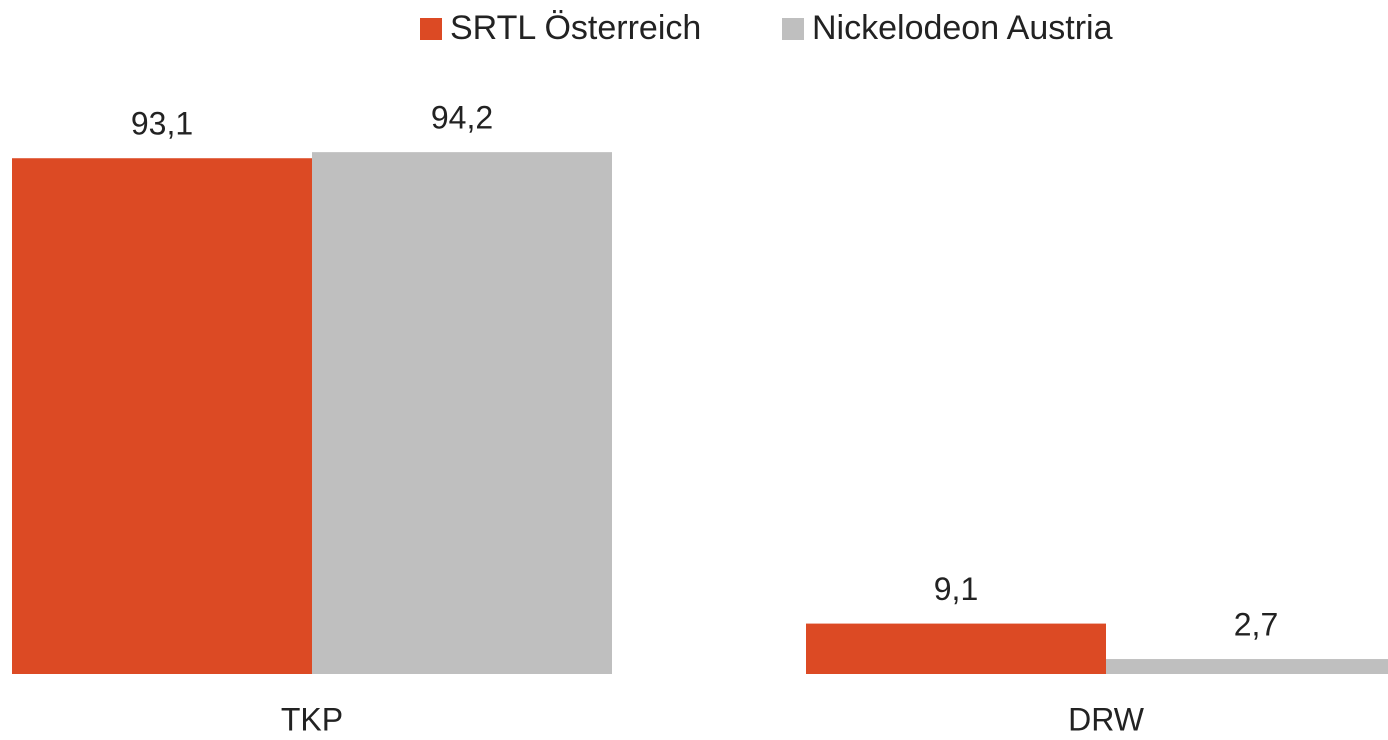 The image size is (1388, 740). Describe the element at coordinates (956, 589) in the screenshot. I see `data-label: 9,1` at that location.